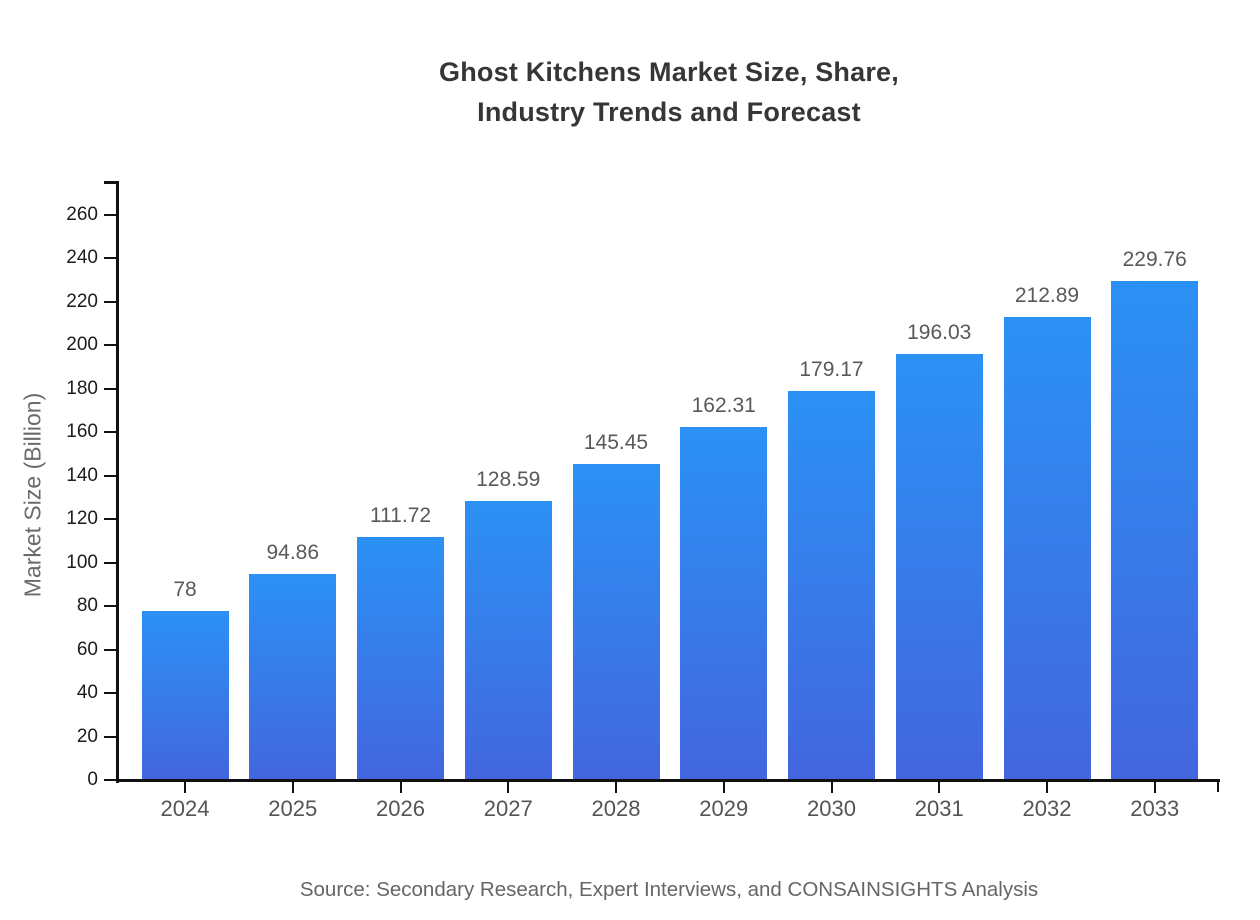  Describe the element at coordinates (117, 482) in the screenshot. I see `y-axis-line` at that location.